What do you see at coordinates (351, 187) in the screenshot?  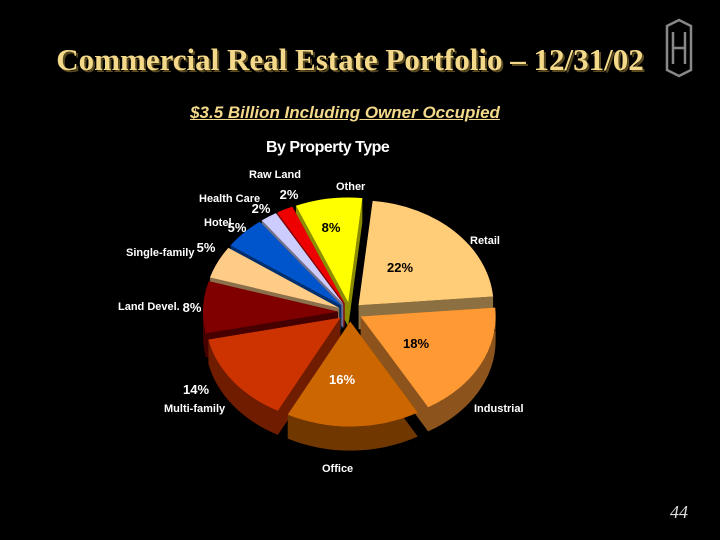 I see `category-label: Other` at bounding box center [351, 187].